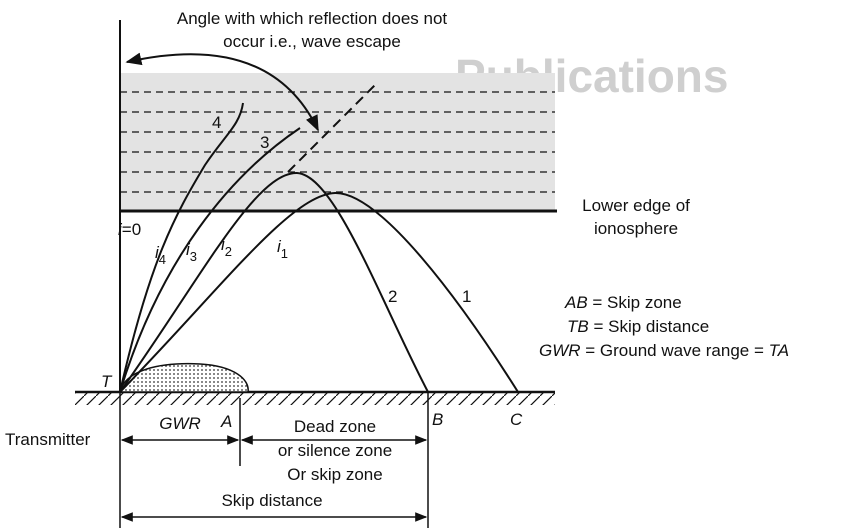  I want to click on point-label: B, so click(437, 419).